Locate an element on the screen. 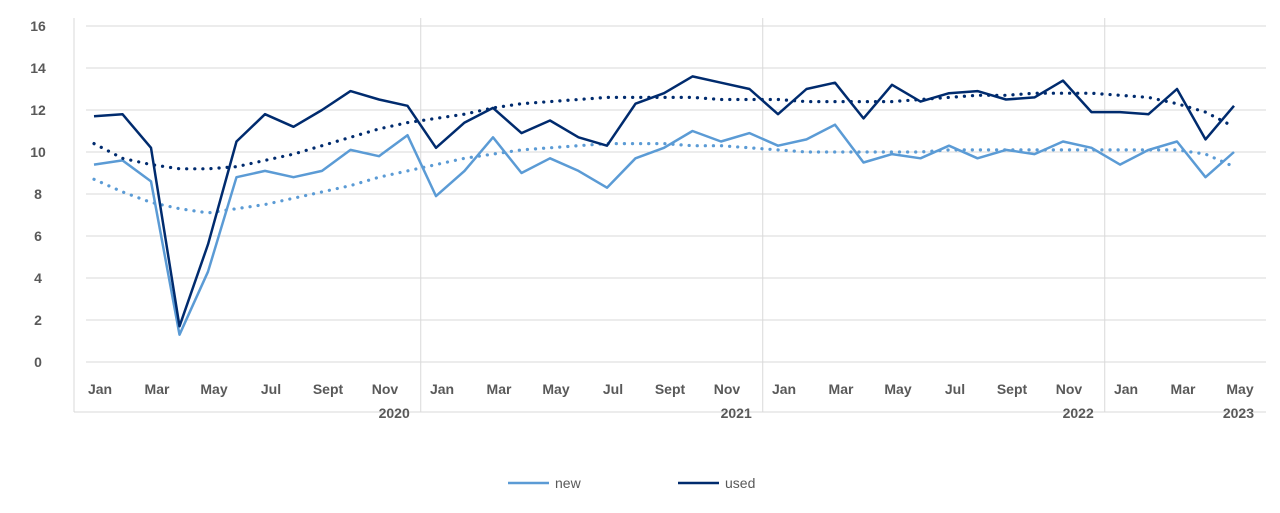 The height and width of the screenshot is (513, 1280). y-tick-label: 0 is located at coordinates (38, 362).